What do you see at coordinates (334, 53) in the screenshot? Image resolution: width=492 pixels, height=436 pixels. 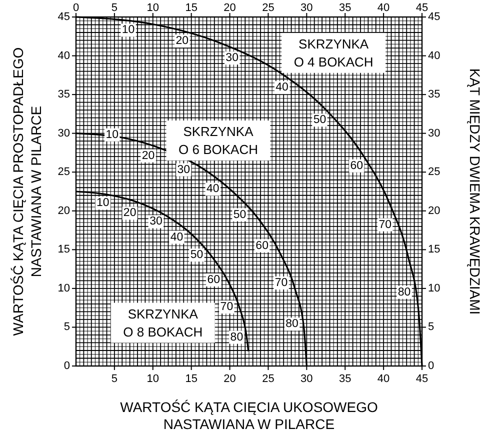 I see `series-label: SKRZYNKA O 4 BOKACH` at bounding box center [334, 53].